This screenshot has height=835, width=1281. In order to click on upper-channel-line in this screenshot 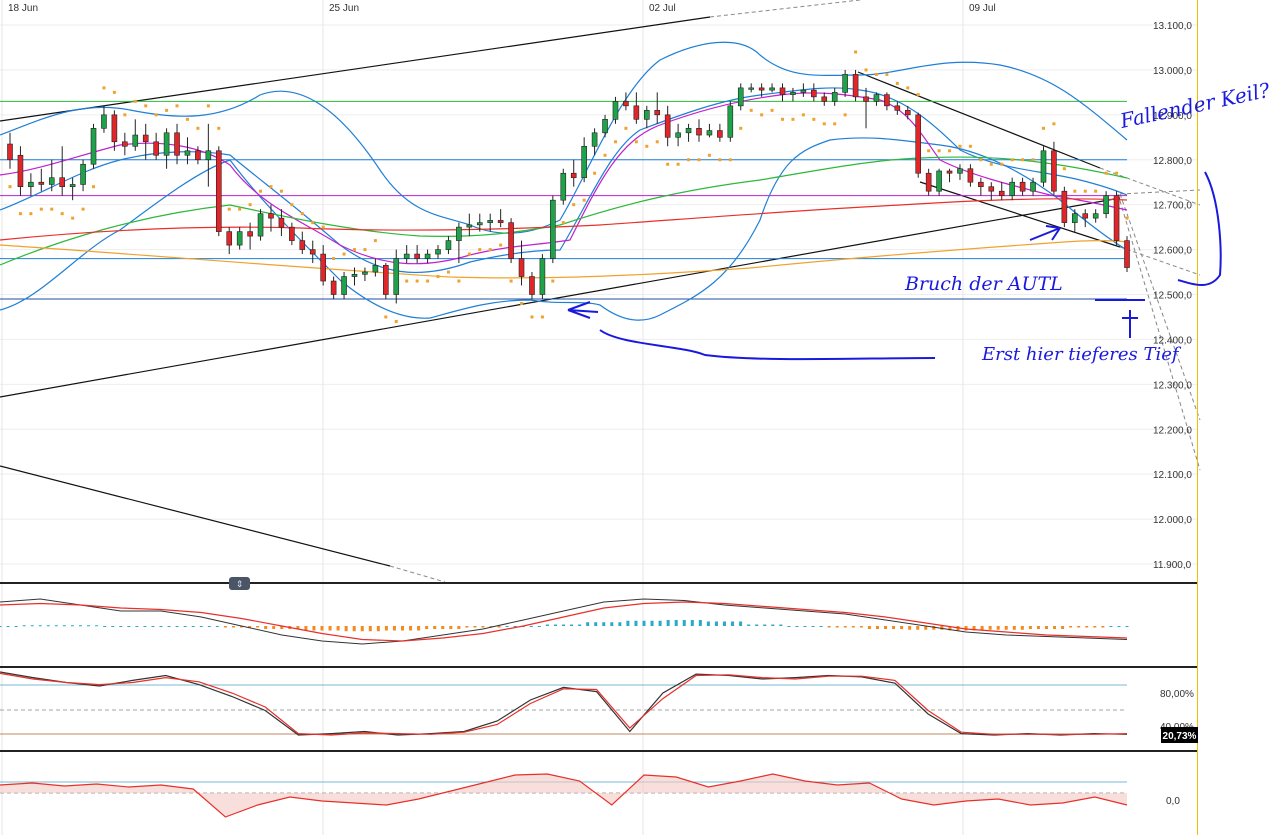, I will do `click(355, 69)`.